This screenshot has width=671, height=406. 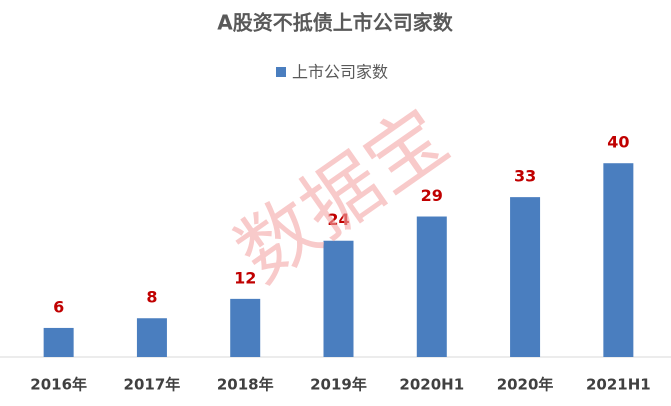 What do you see at coordinates (618, 385) in the screenshot?
I see `x-tick-label: 2021H1` at bounding box center [618, 385].